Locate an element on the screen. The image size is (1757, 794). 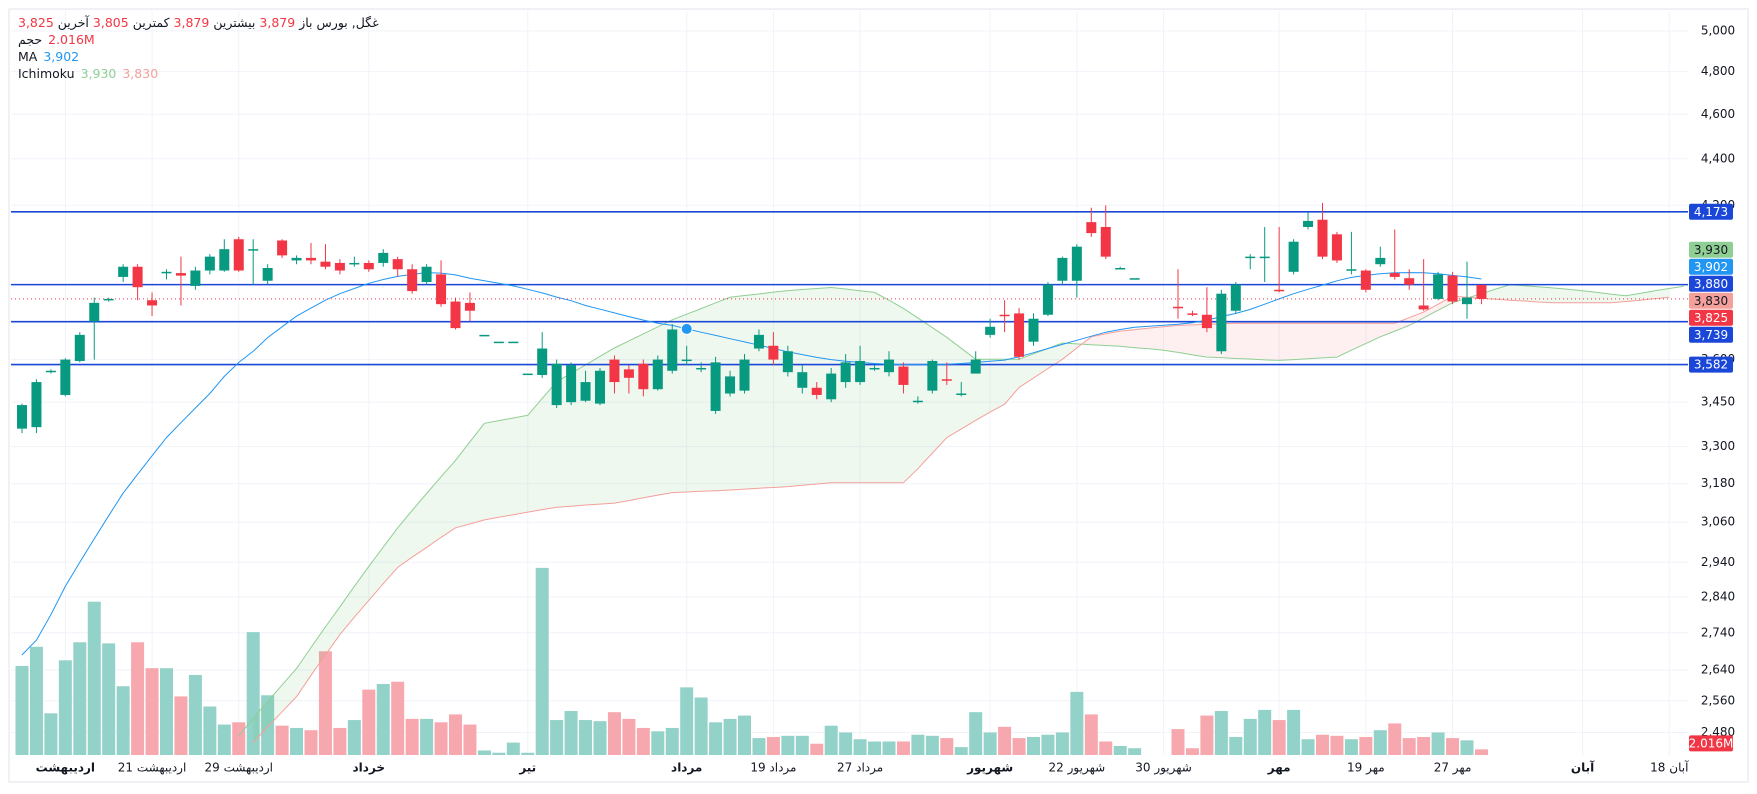
y-tick-label: 3,060 is located at coordinates (1718, 522).